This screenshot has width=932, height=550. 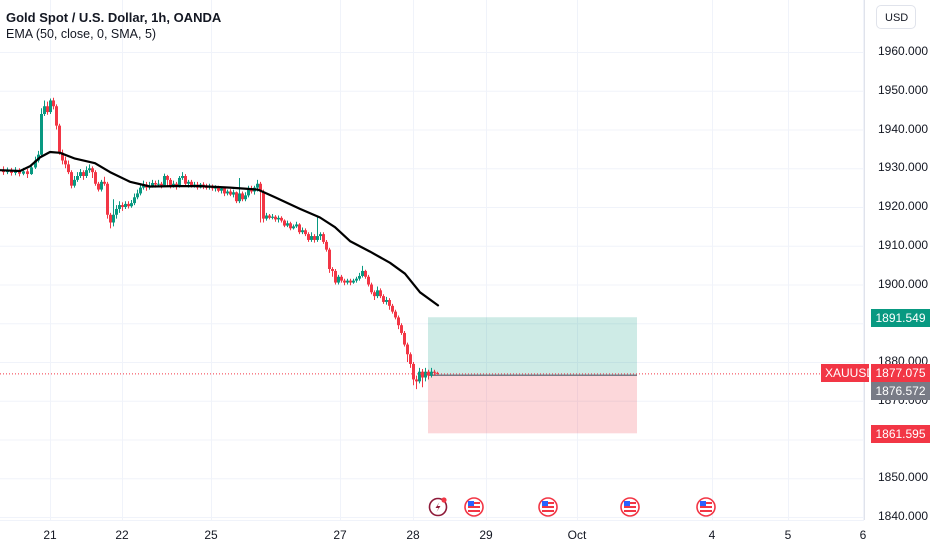 What do you see at coordinates (848, 373) in the screenshot?
I see `symbol-tag: XAUUSD` at bounding box center [848, 373].